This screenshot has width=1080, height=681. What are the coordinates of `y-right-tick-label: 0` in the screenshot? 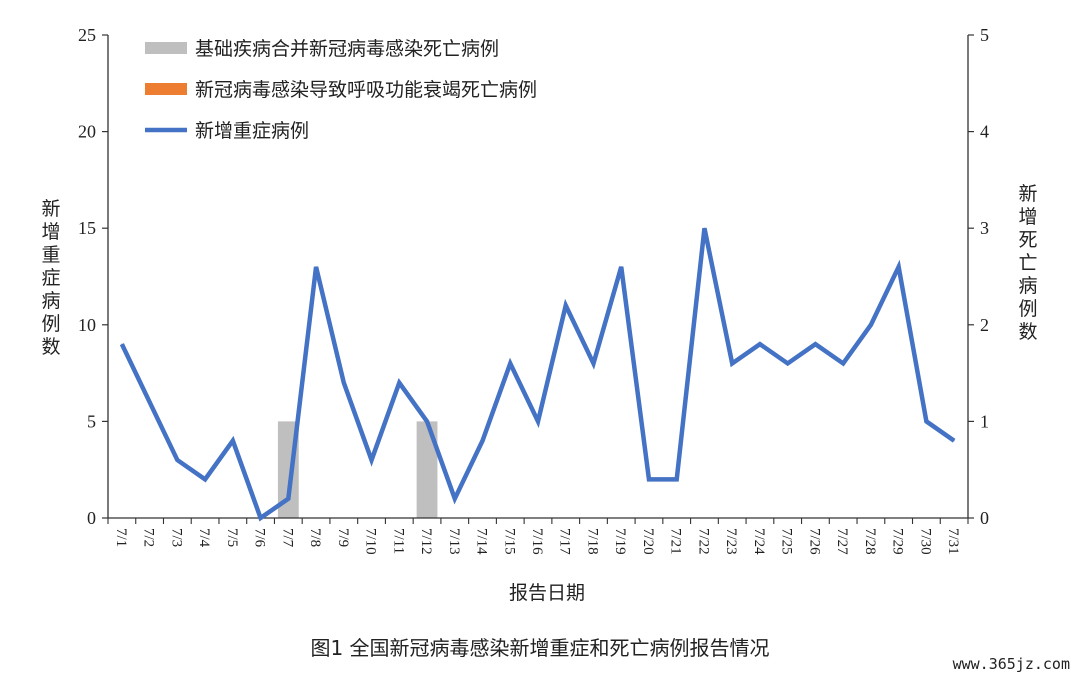 It's located at (984, 518).